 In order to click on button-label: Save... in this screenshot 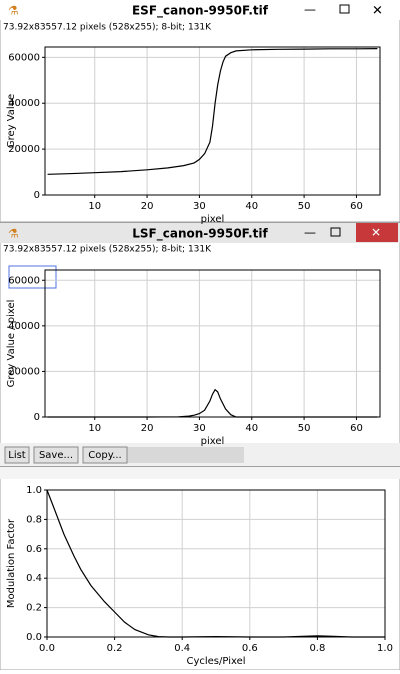, I will do `click(56, 455)`.